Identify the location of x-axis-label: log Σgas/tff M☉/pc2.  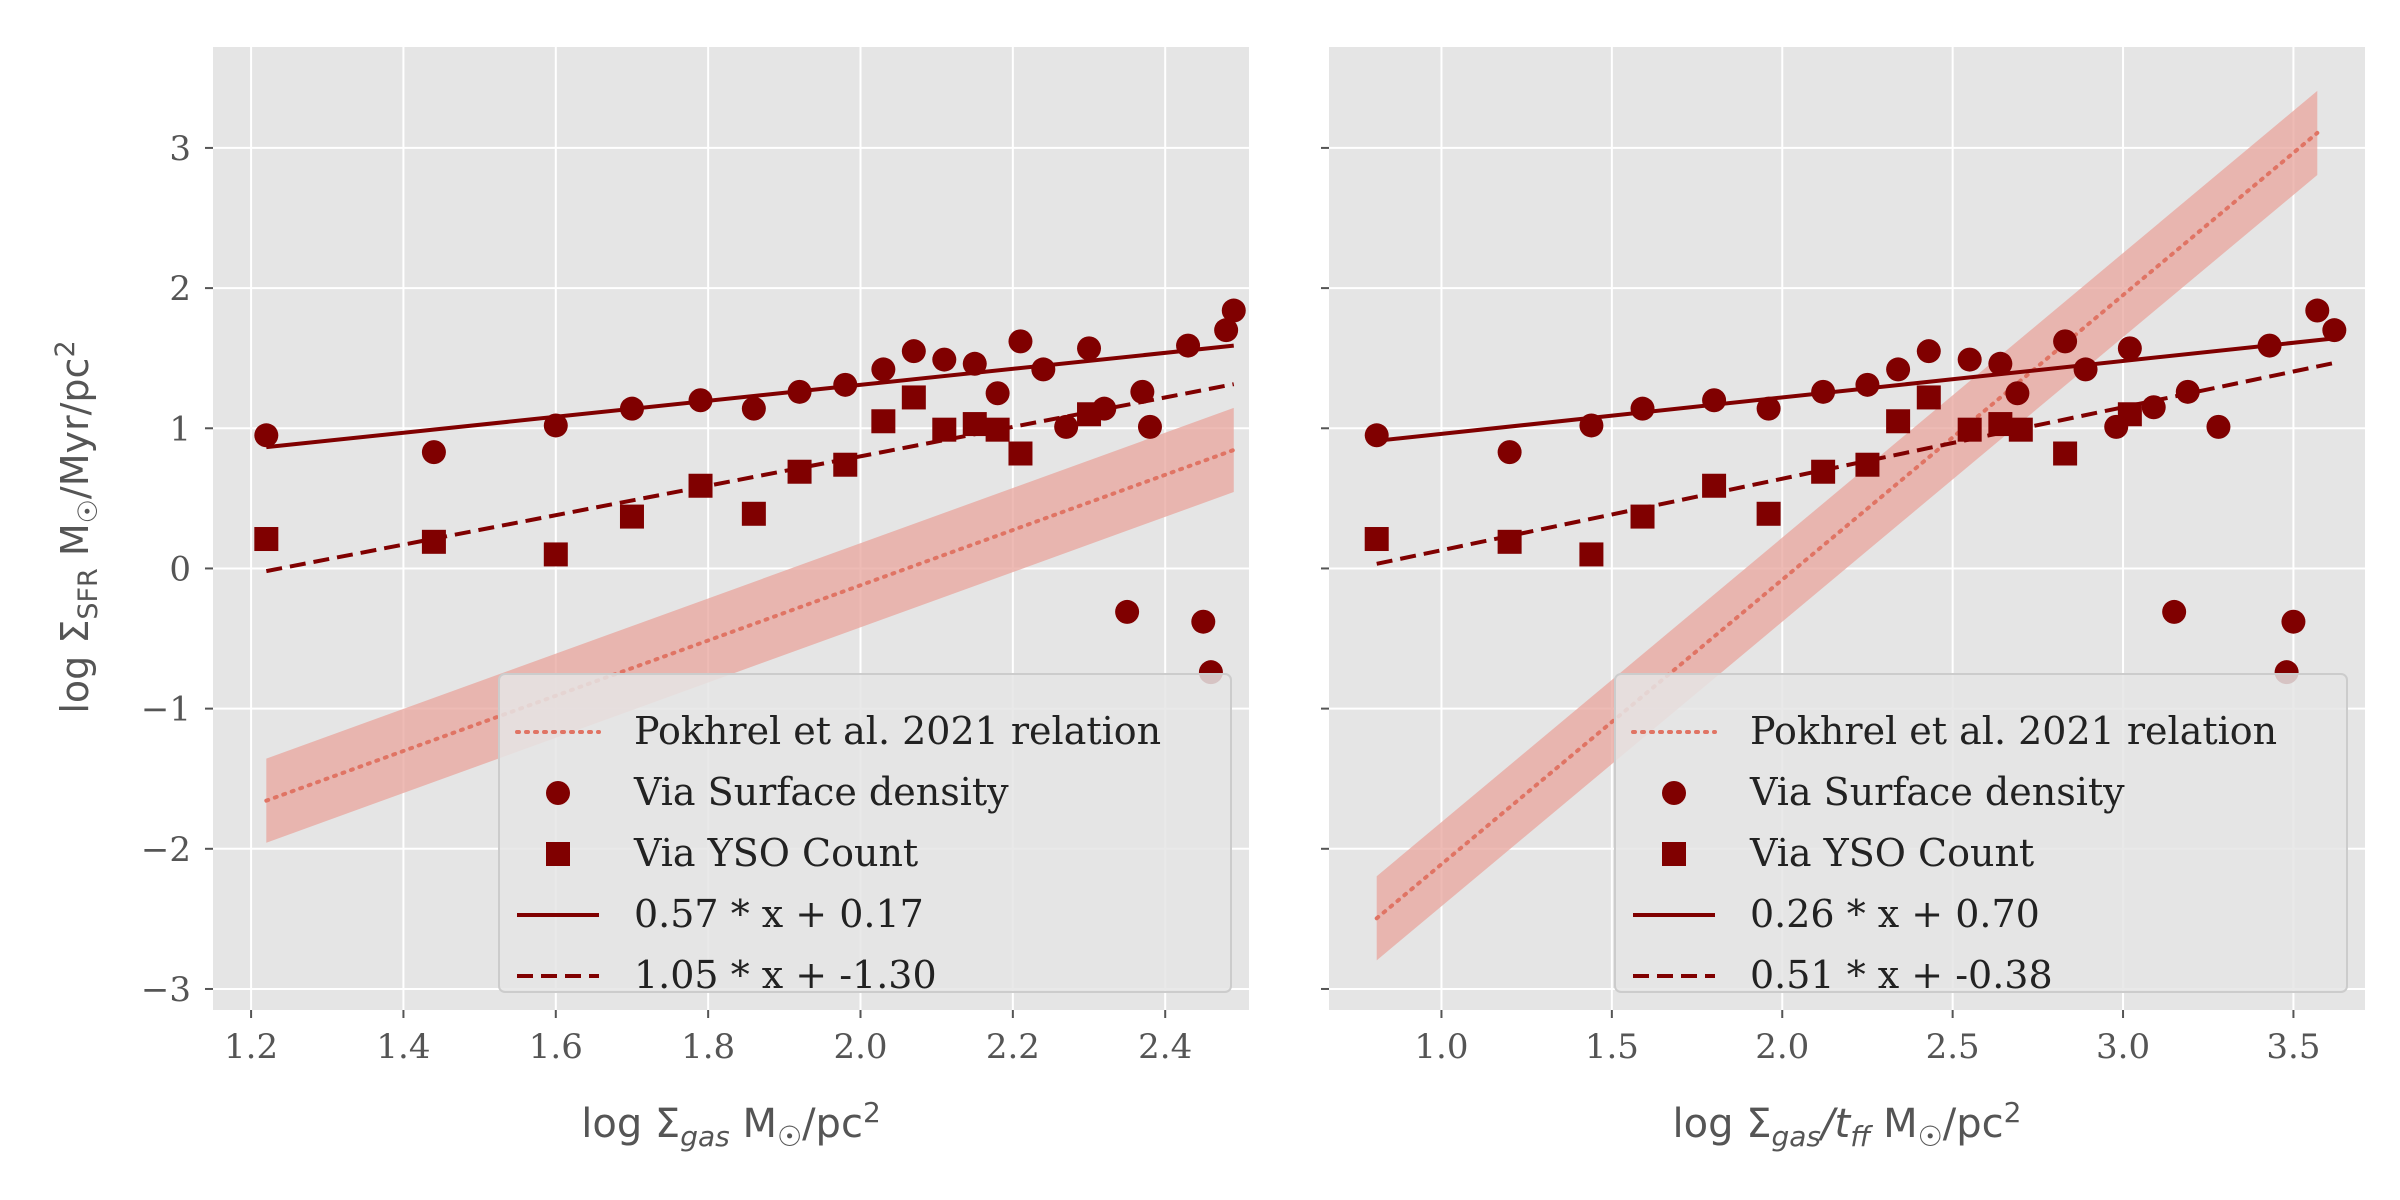
(1847, 1124).